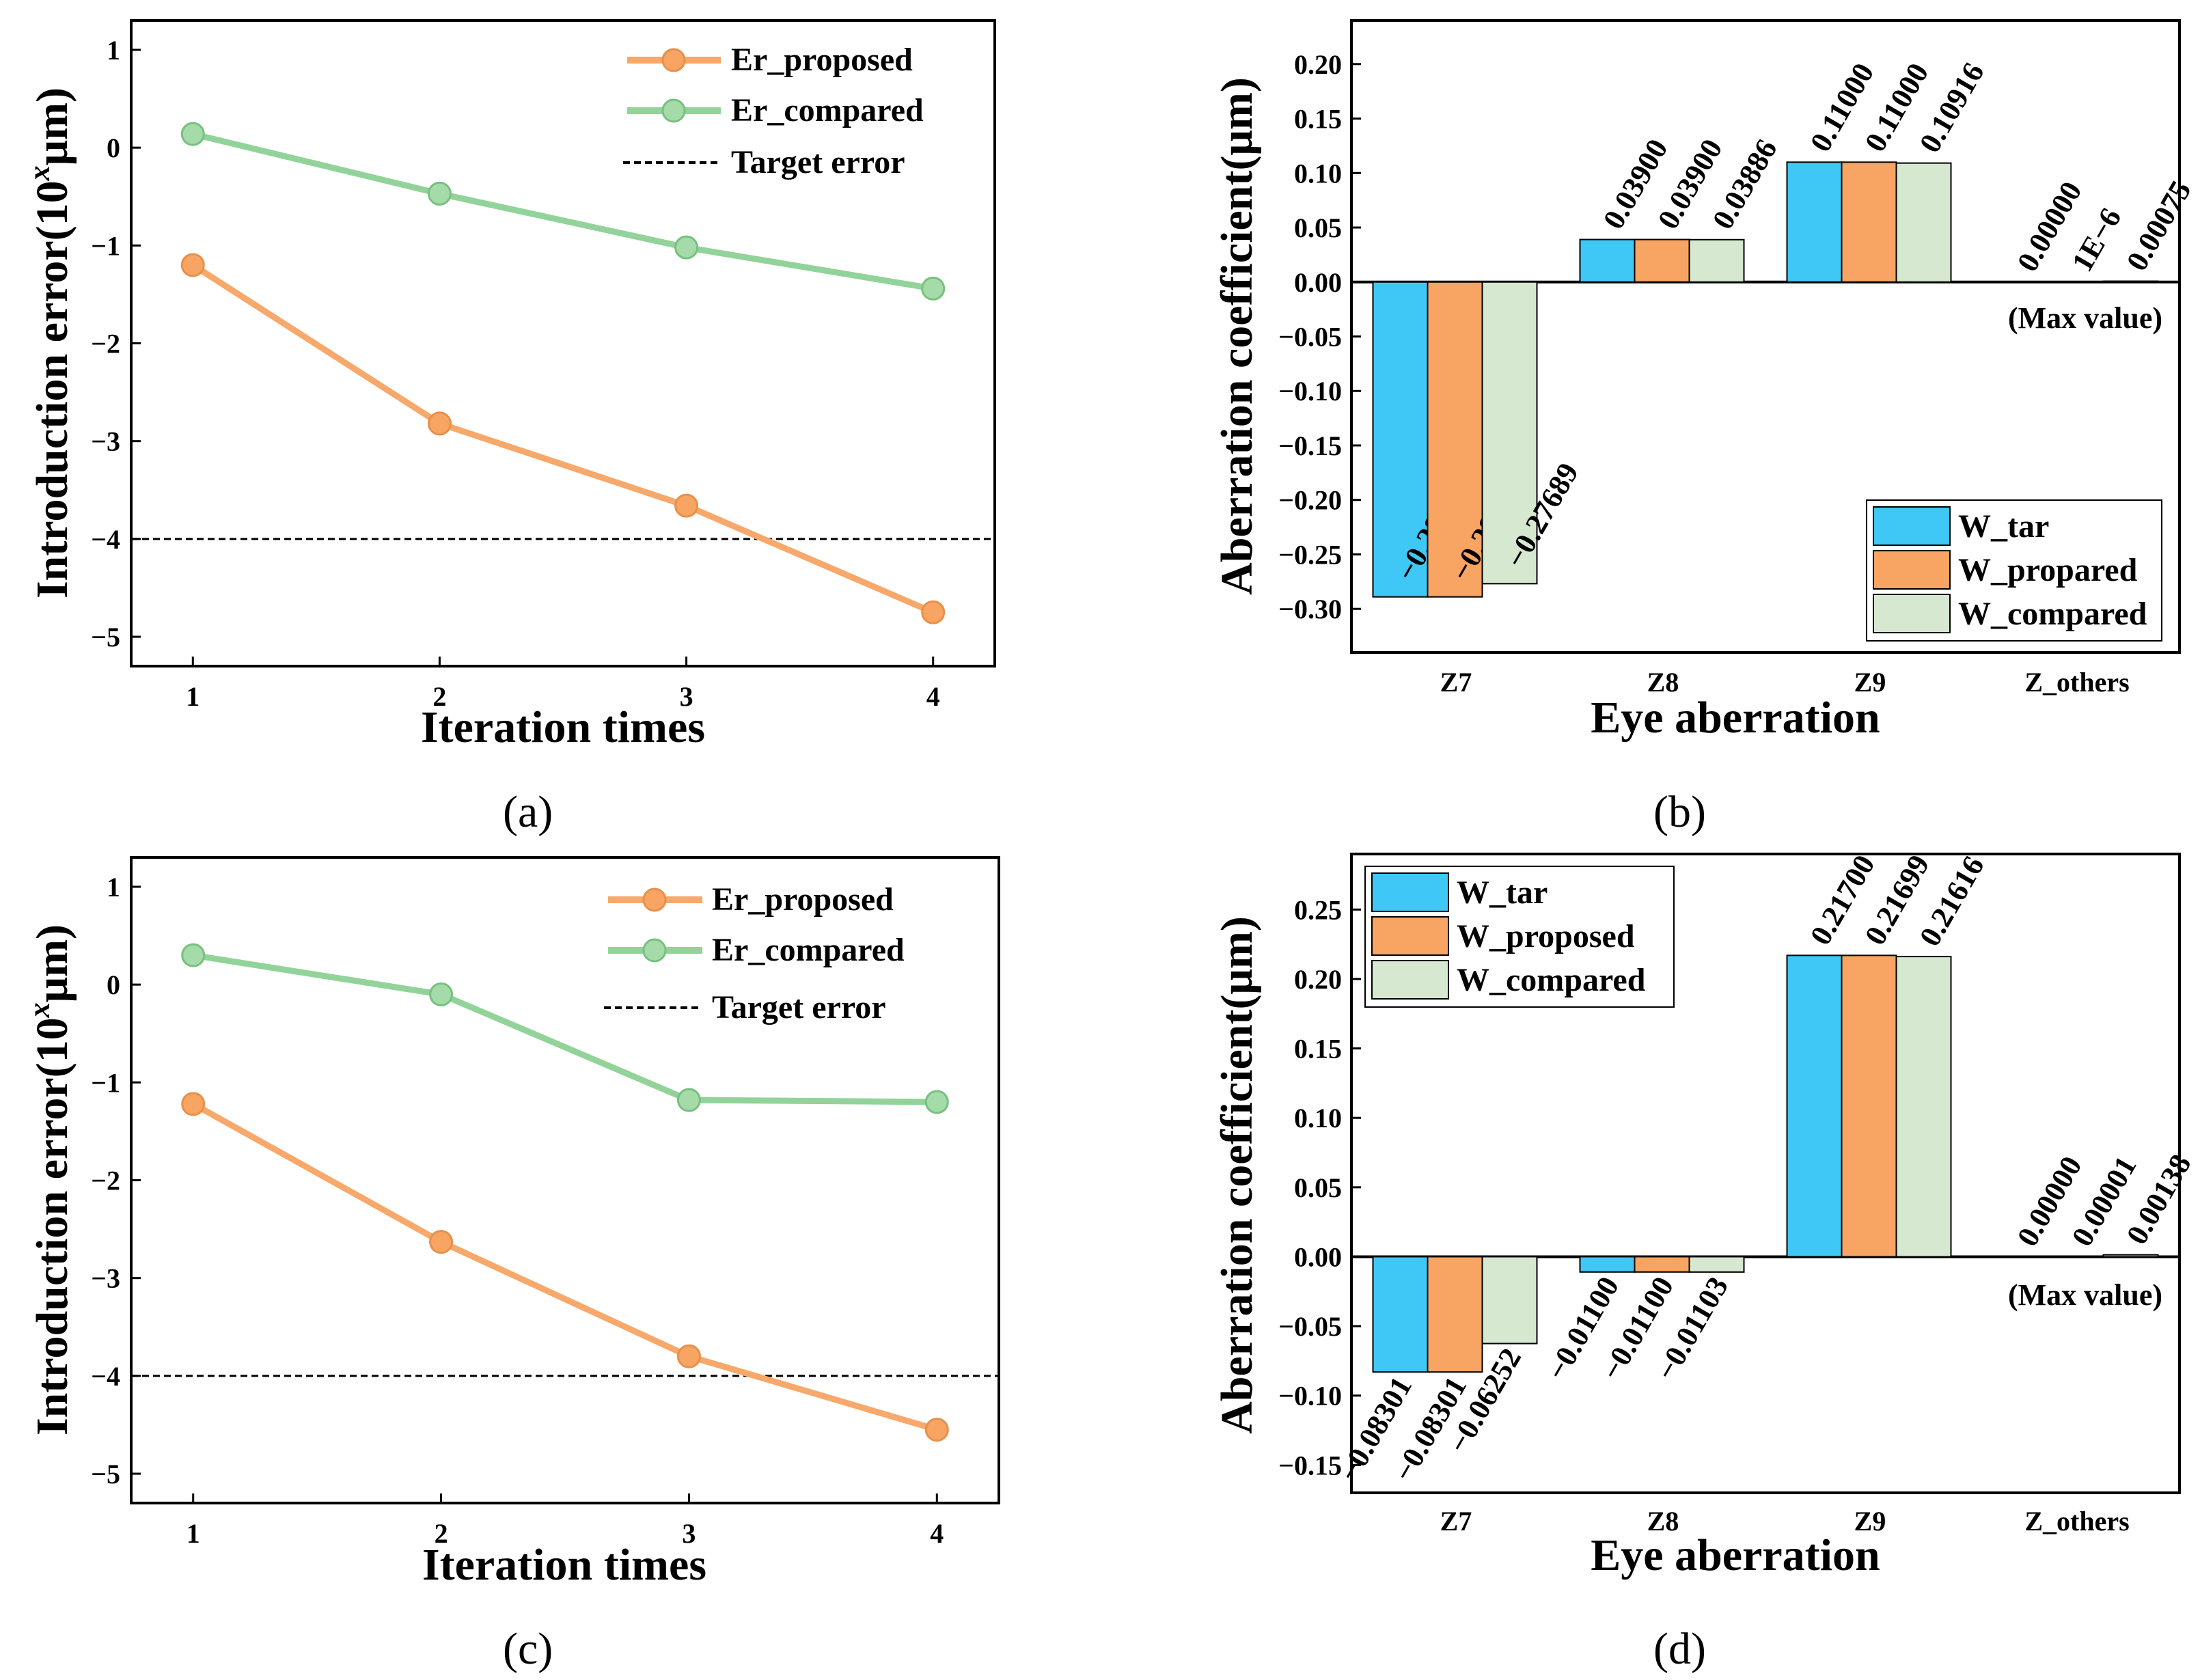 The image size is (2200, 1680). I want to click on x-tick-label: Z9, so click(1870, 1521).